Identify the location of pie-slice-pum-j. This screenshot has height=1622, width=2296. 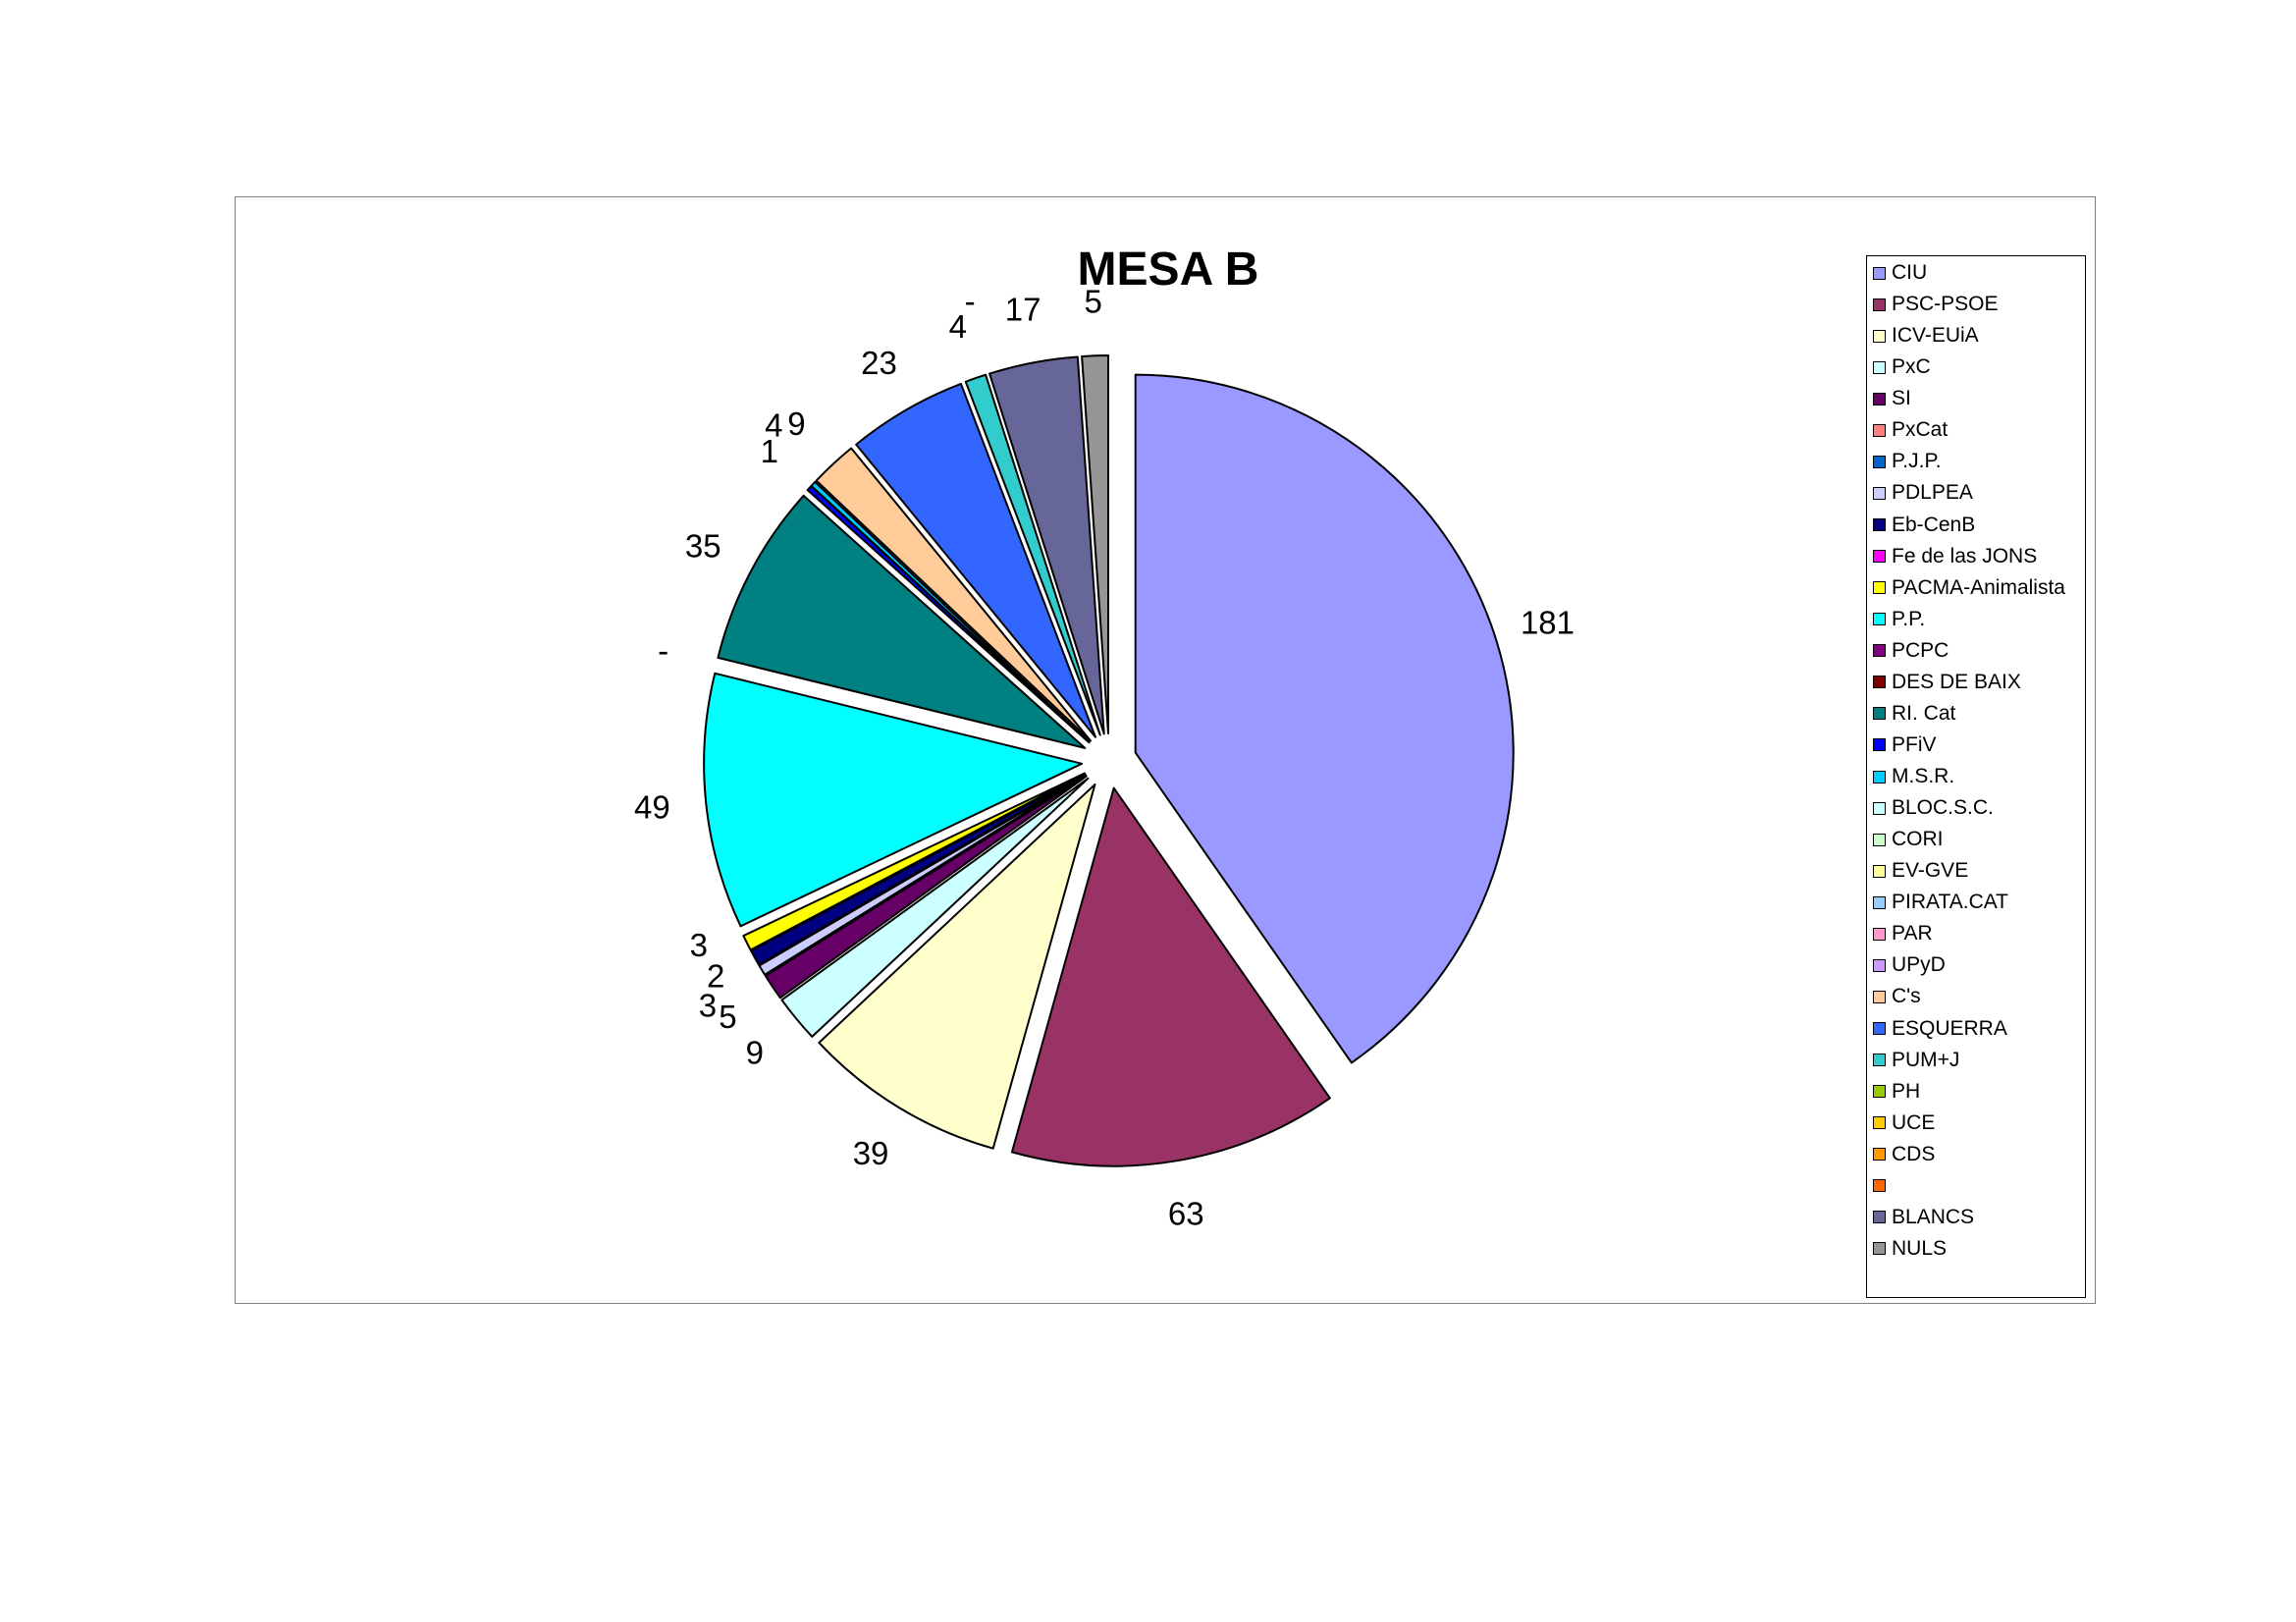
(1033, 554).